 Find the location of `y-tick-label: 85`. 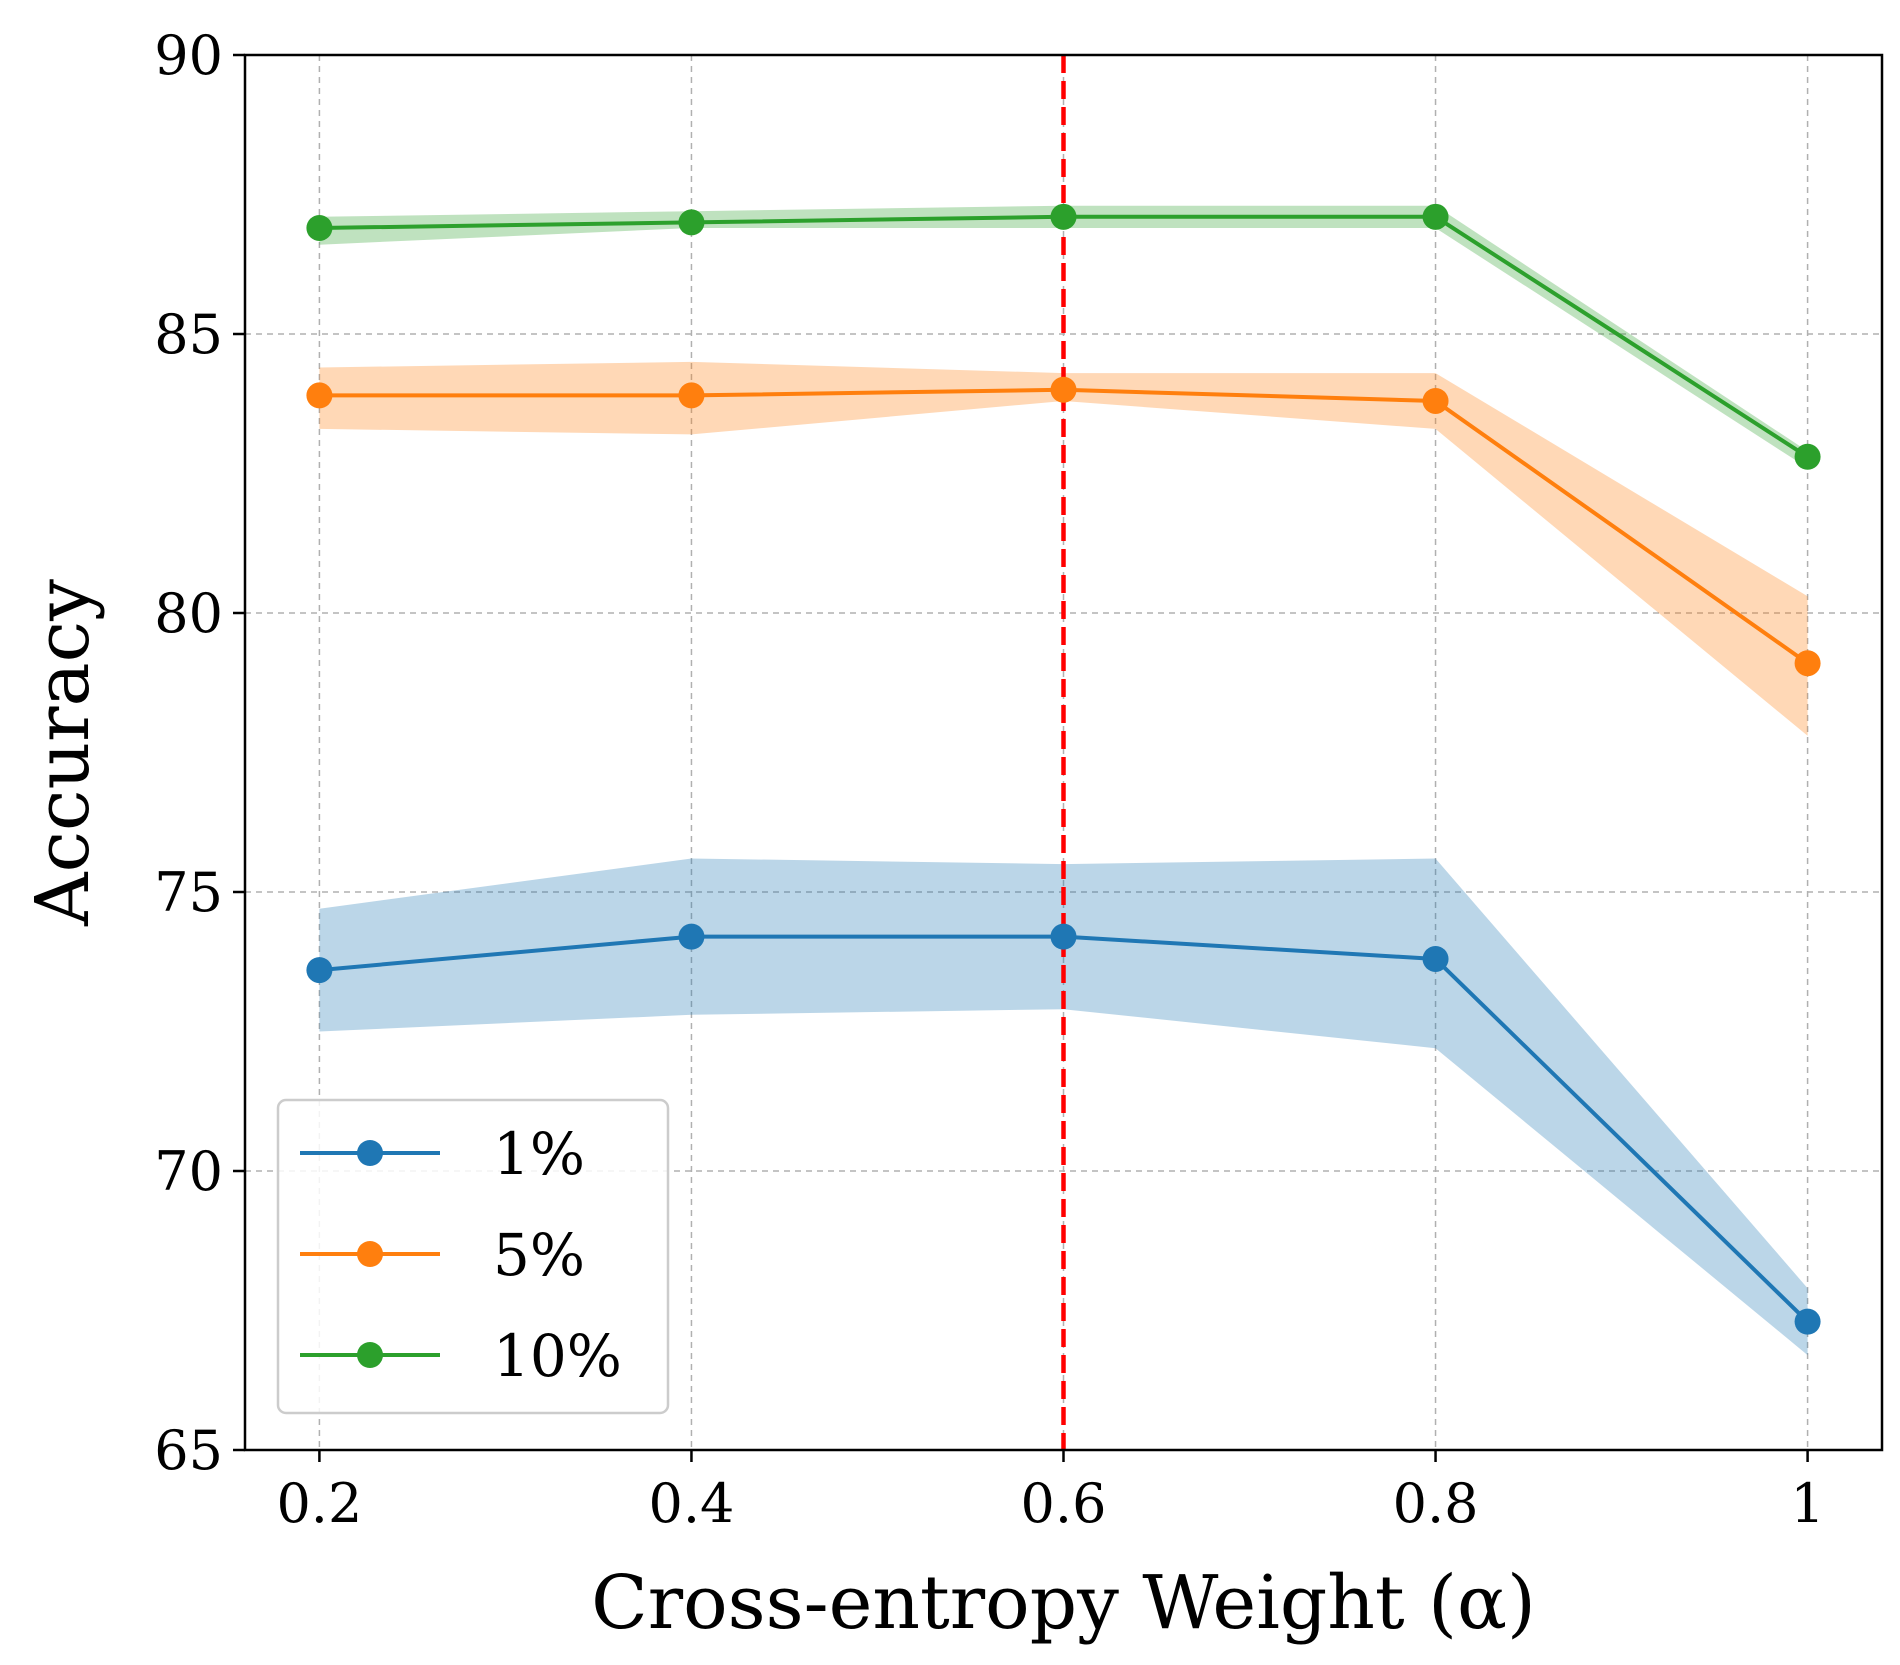

y-tick-label: 85 is located at coordinates (188, 334).